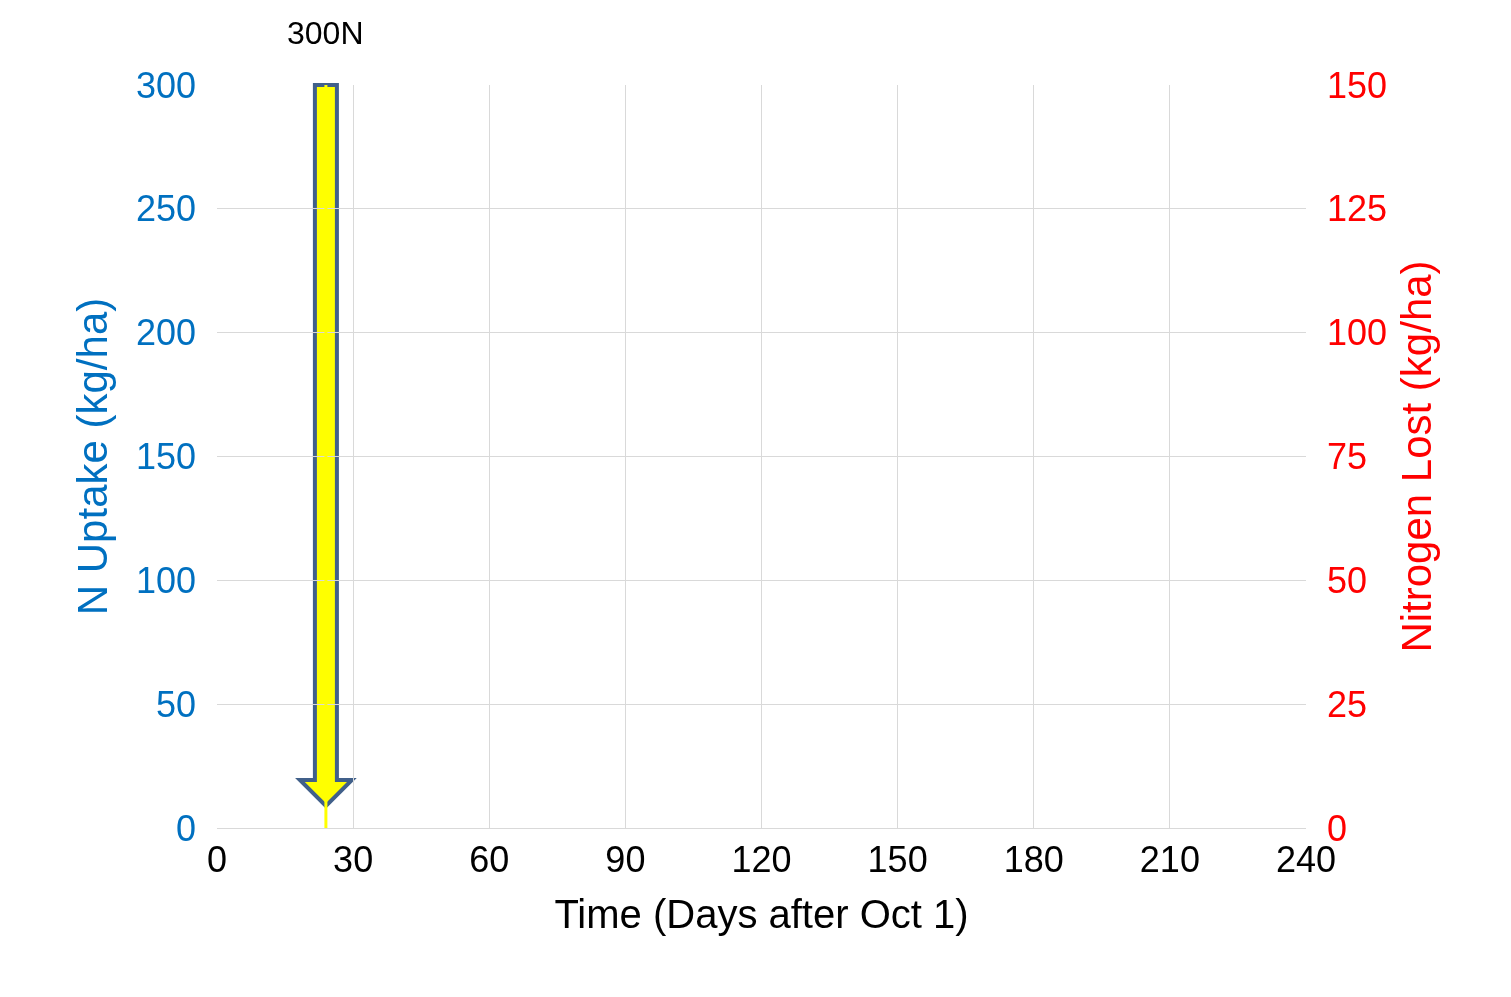 This screenshot has height=997, width=1511. I want to click on x-tick-label: 210, so click(1169, 860).